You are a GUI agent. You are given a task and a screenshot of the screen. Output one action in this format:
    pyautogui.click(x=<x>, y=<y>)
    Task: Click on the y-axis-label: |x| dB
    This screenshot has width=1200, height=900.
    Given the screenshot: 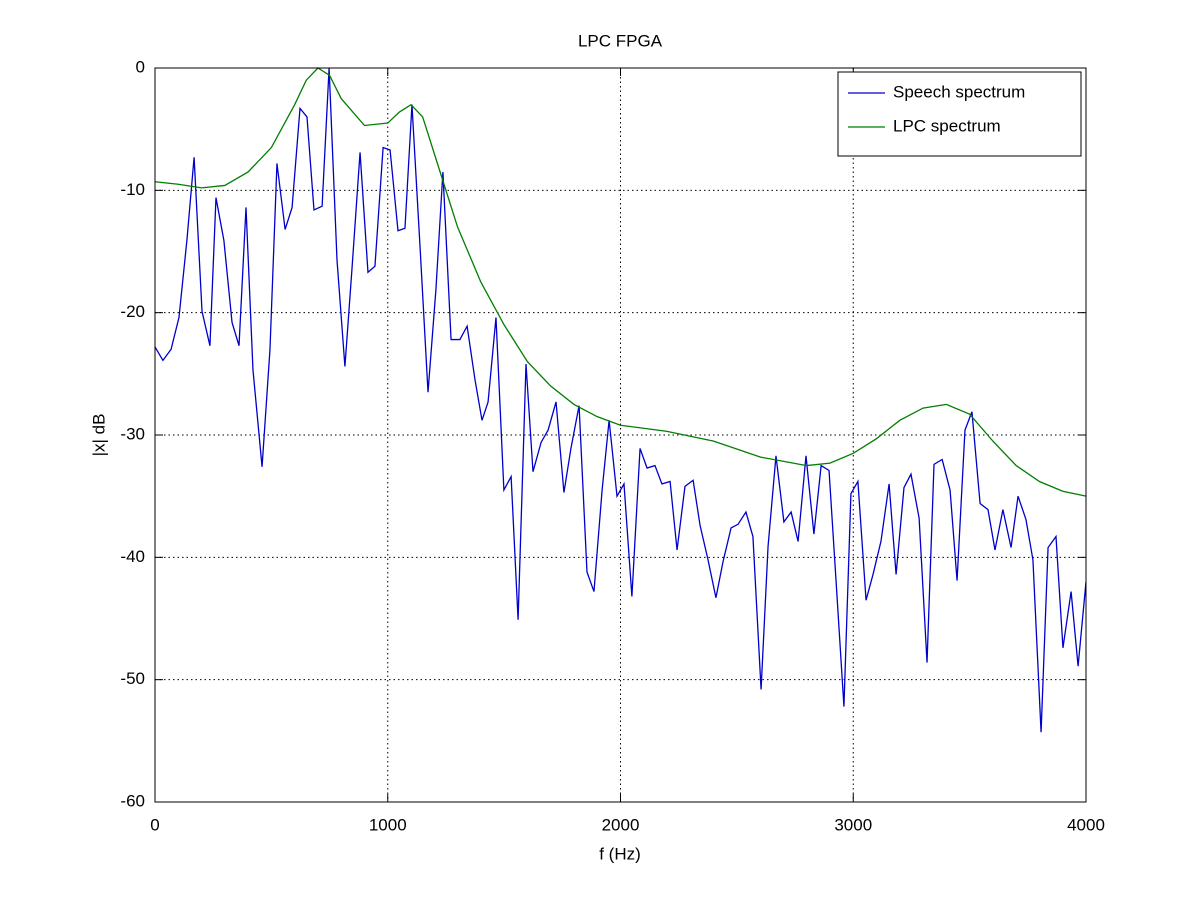 What is the action you would take?
    pyautogui.click(x=98, y=435)
    